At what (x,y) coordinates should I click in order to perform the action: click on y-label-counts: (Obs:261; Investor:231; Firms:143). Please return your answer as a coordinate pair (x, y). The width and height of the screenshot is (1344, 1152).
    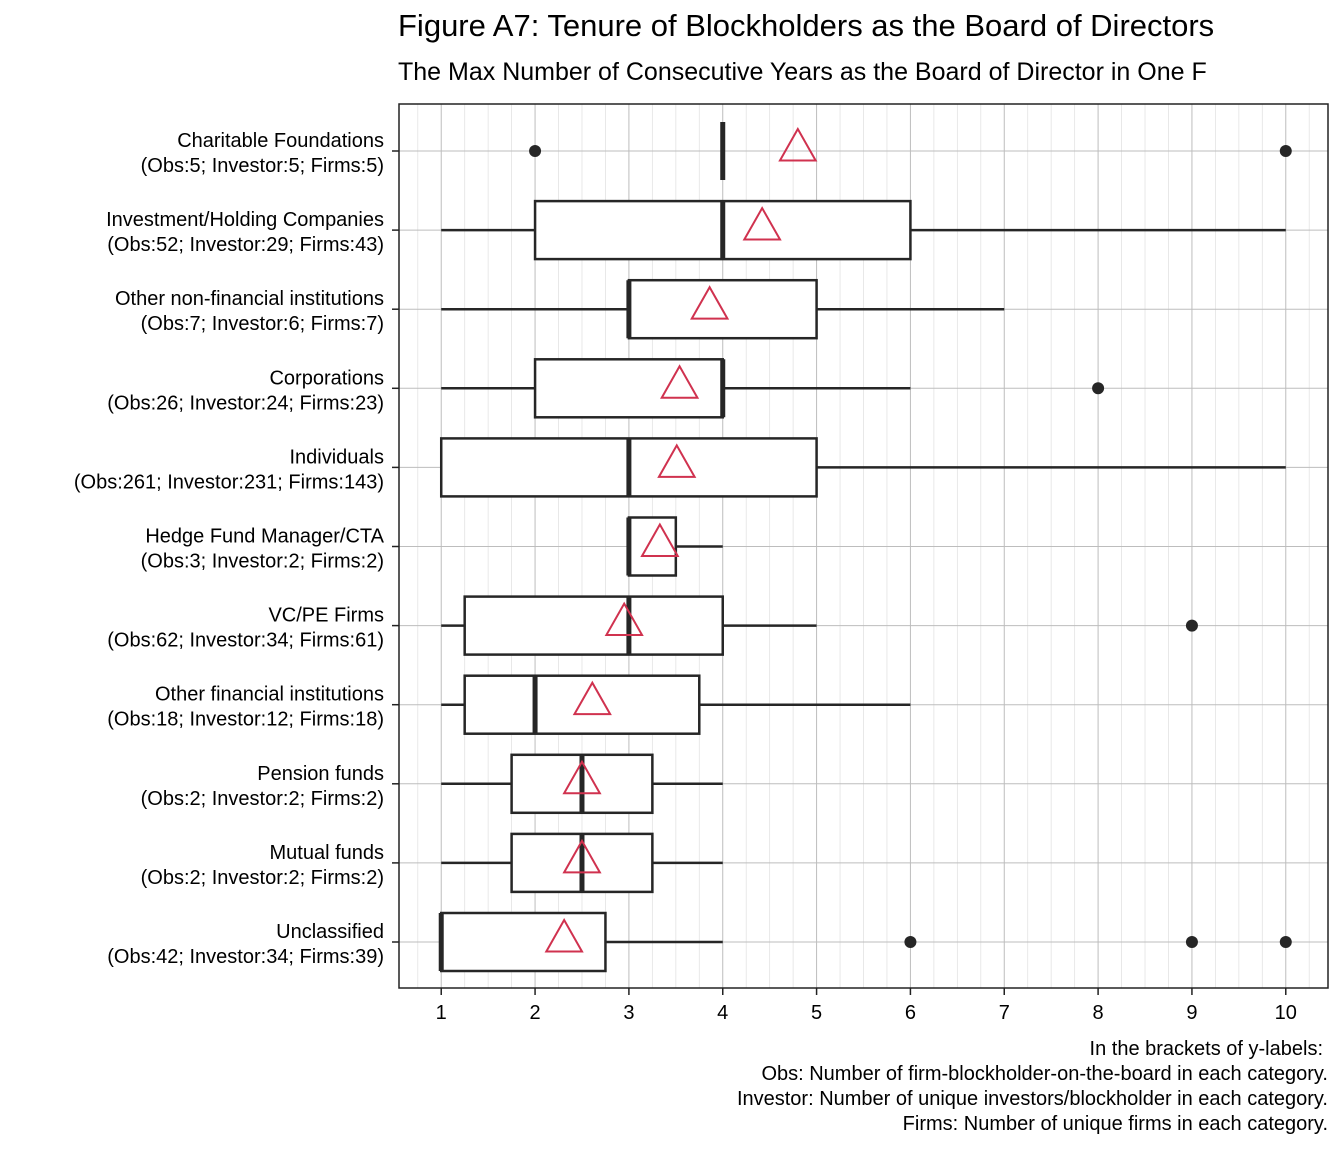
    Looking at the image, I should click on (229, 482).